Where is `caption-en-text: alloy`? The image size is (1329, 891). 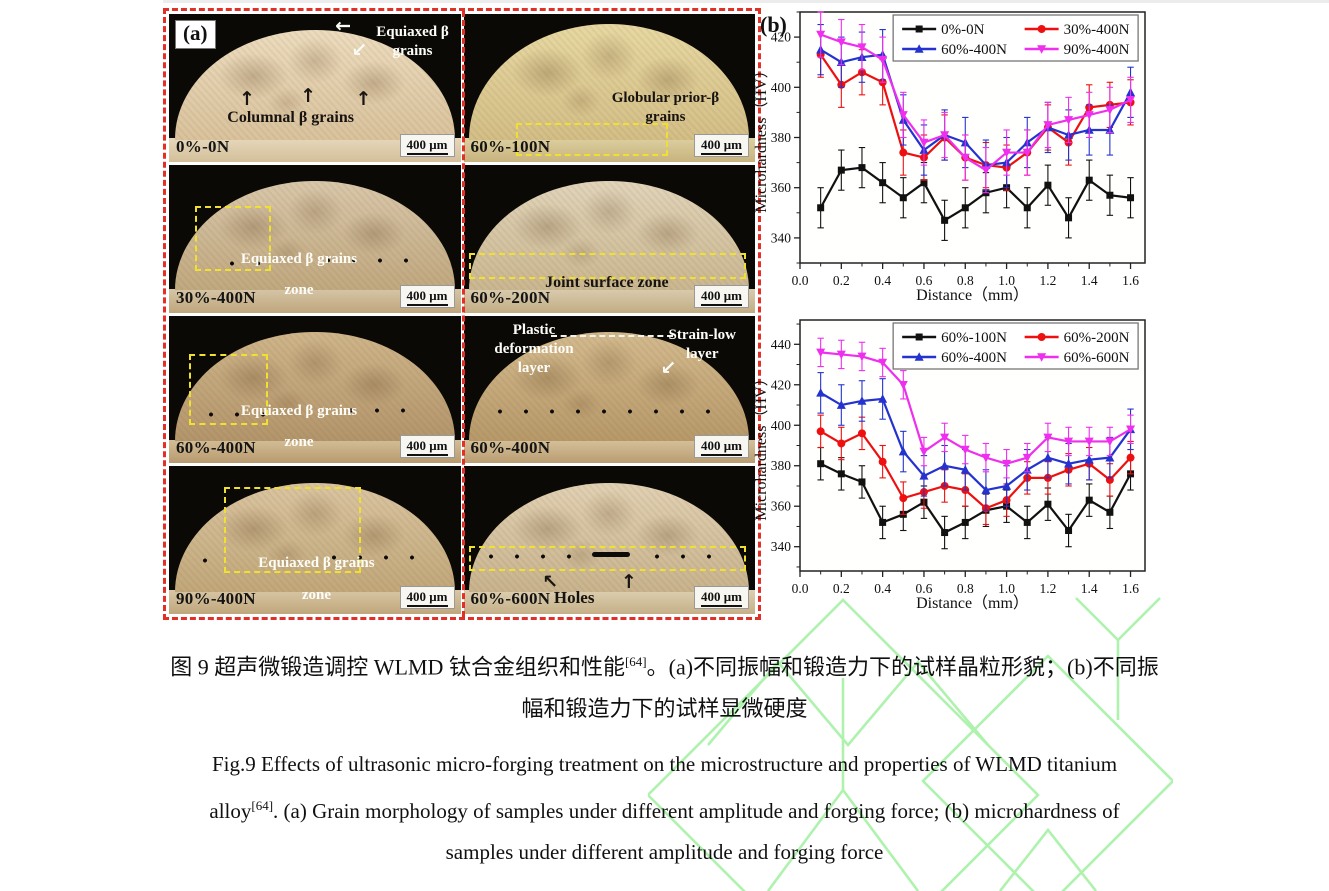 caption-en-text: alloy is located at coordinates (230, 811).